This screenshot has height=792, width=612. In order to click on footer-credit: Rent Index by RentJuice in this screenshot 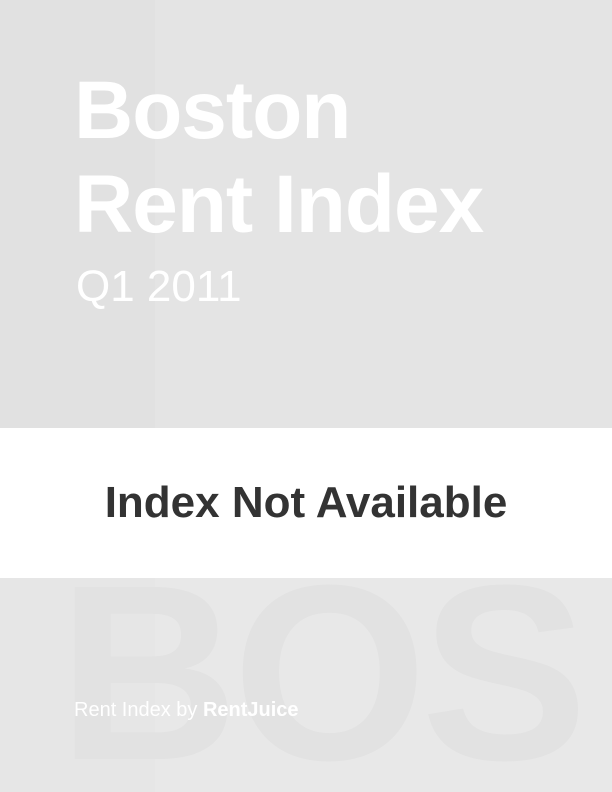, I will do `click(186, 710)`.